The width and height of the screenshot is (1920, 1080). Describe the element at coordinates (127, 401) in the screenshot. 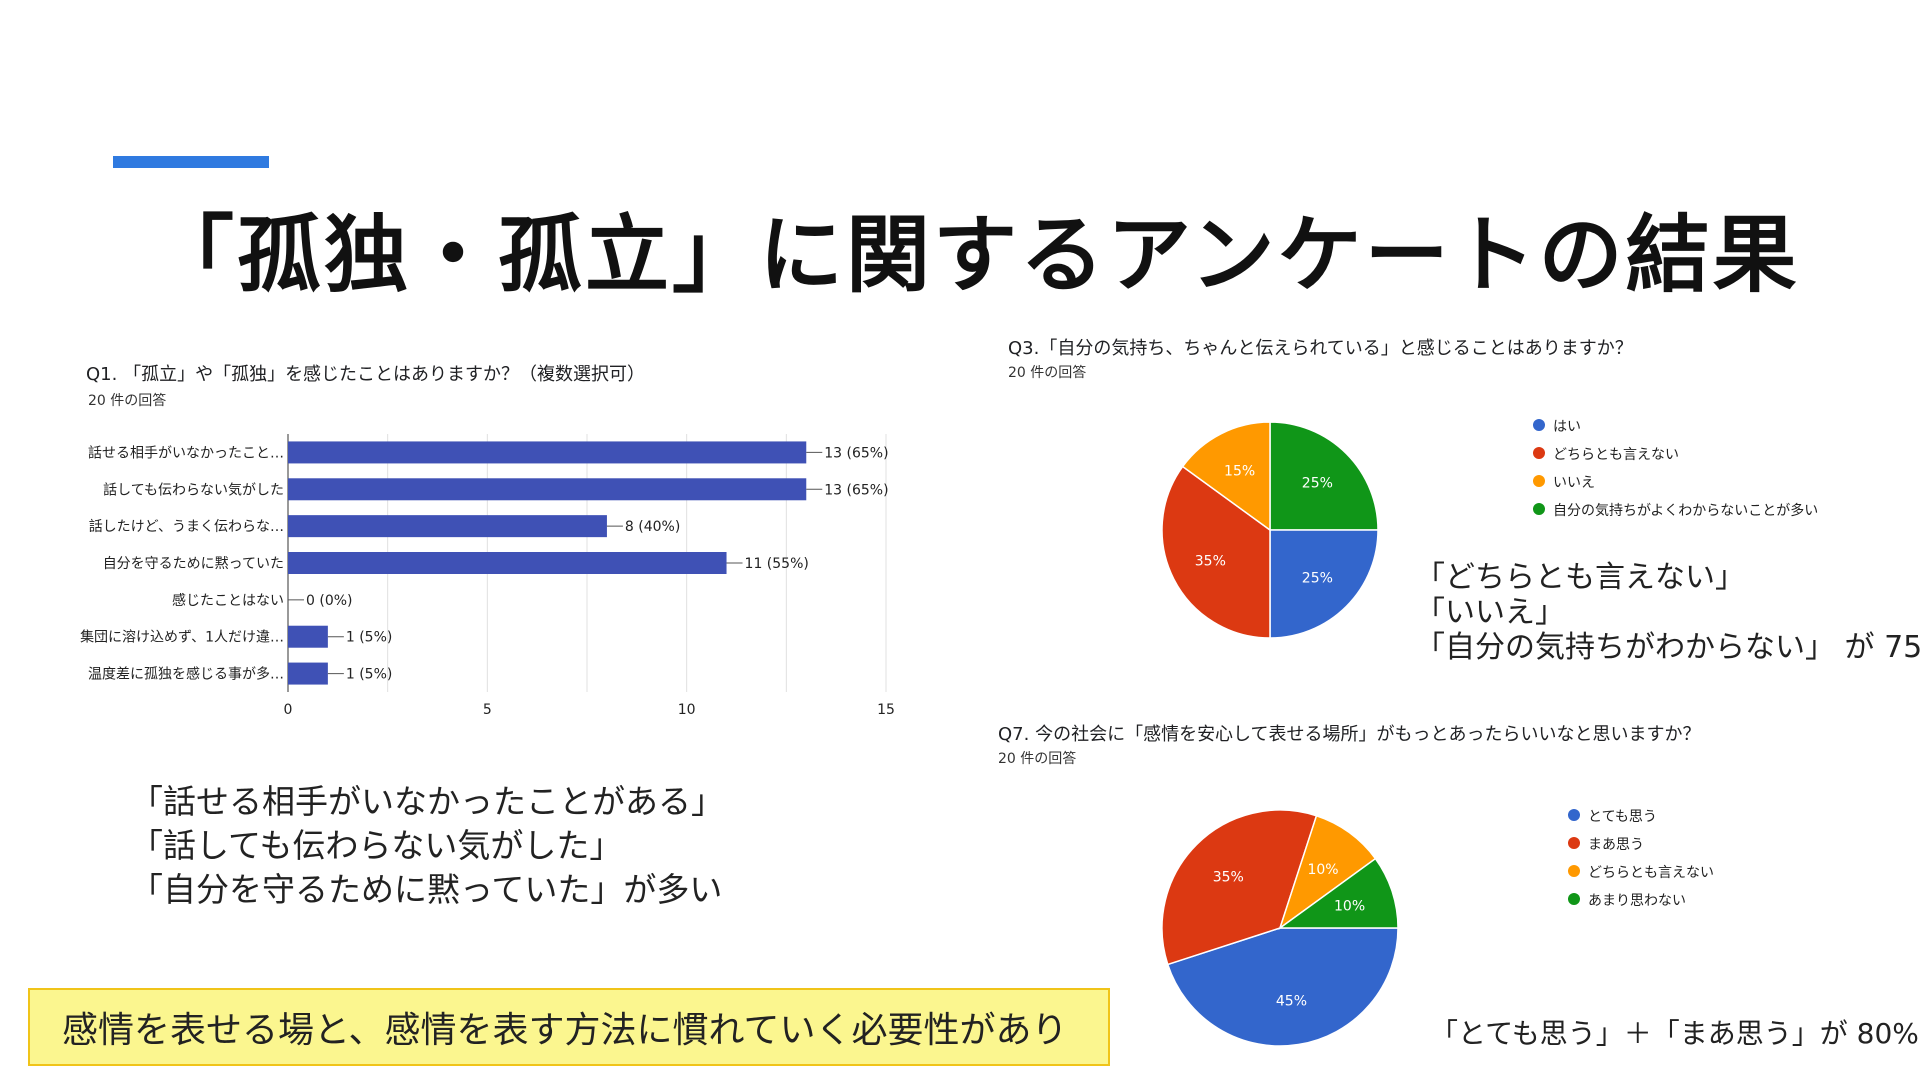

I see `q1-response-count: 20 件の回答` at that location.